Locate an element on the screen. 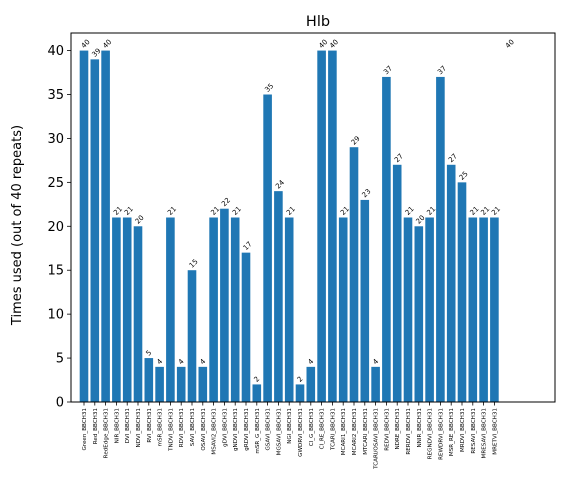 Image resolution: width=566 pixels, height=495 pixels. x-tick-label: SAVI_BBCH31 is located at coordinates (193, 427).